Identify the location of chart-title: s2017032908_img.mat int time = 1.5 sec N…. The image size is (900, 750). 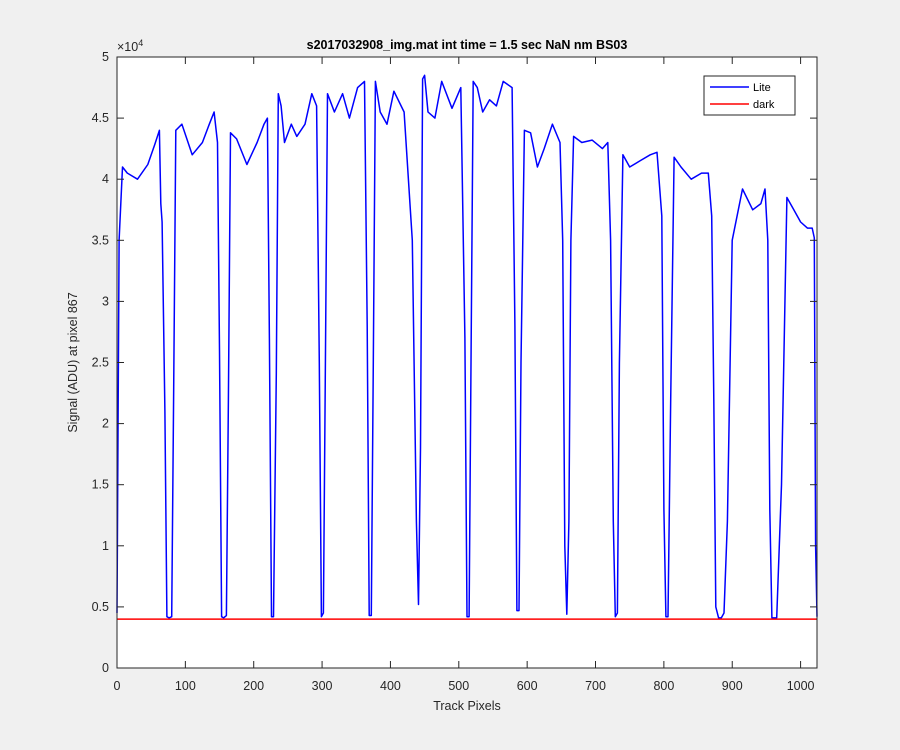
(467, 45).